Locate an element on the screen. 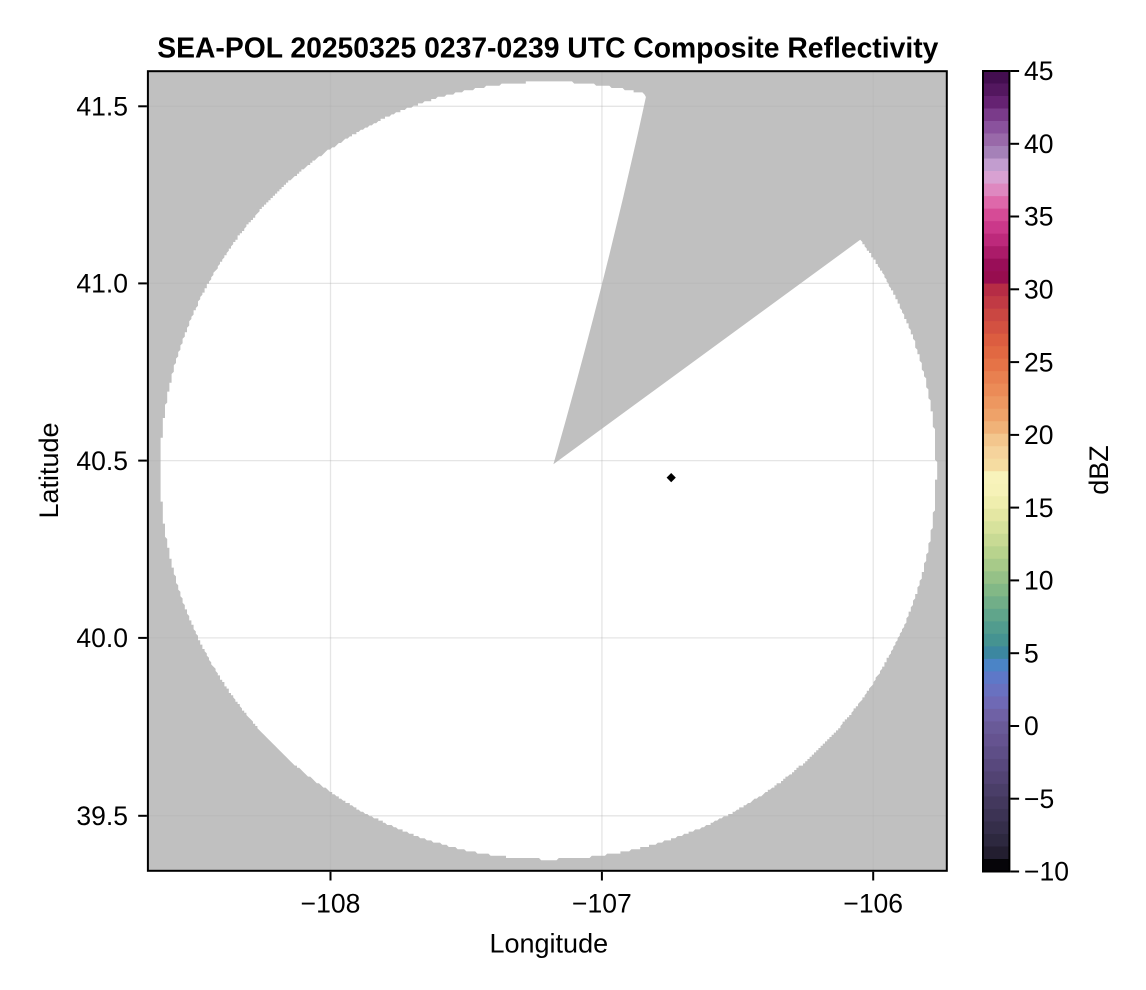 The width and height of the screenshot is (1146, 990). svg-text: −107 is located at coordinates (602, 903).